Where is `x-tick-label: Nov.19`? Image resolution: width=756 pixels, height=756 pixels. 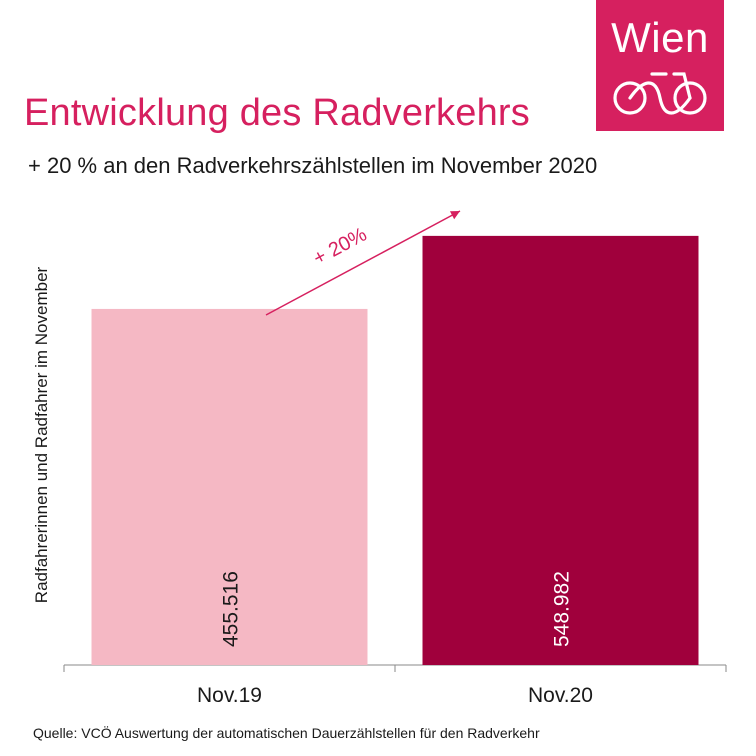
x-tick-label: Nov.19 is located at coordinates (229, 695).